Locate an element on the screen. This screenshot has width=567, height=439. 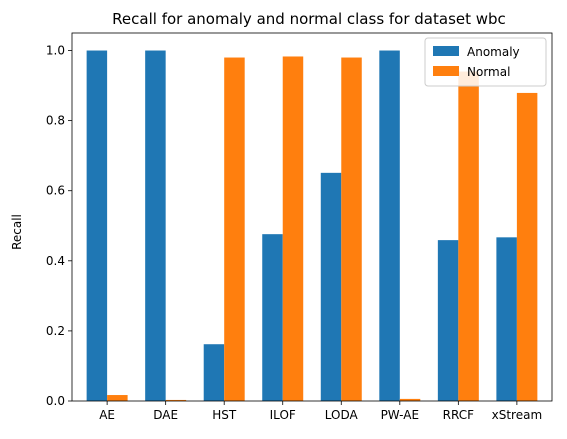
y-tick-label: 0.6 is located at coordinates (55, 191).